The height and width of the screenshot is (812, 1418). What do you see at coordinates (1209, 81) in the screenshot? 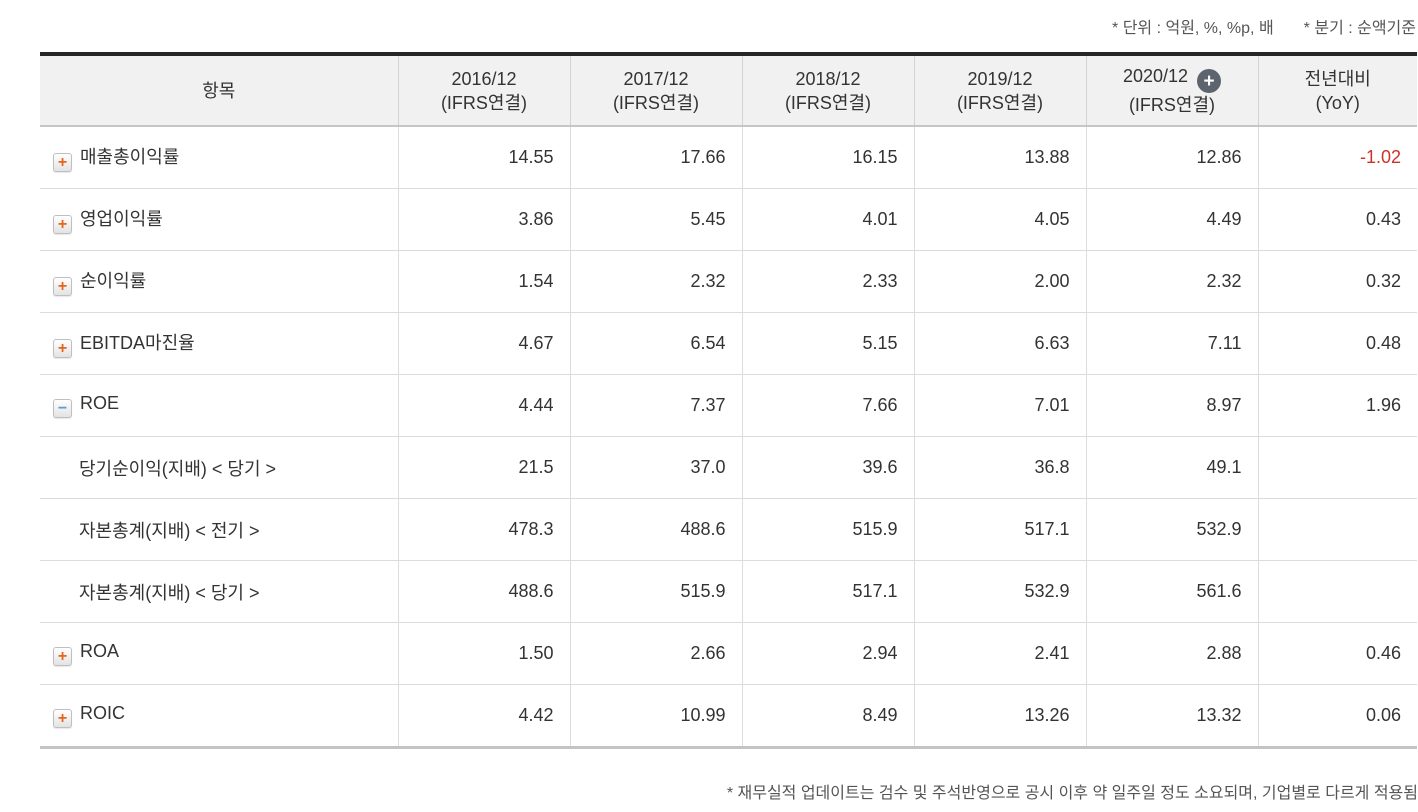
I see `add-column-plus-icon: +` at bounding box center [1209, 81].